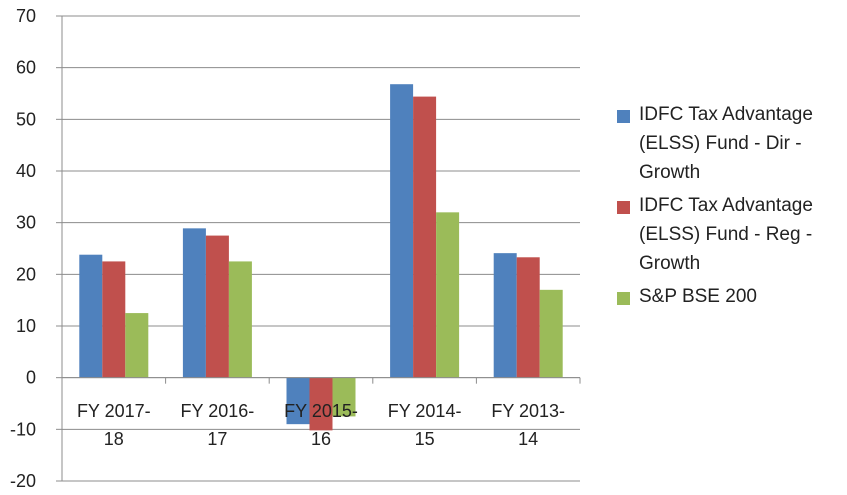  I want to click on x-tick-label: FY 2015-16, so click(321, 425).